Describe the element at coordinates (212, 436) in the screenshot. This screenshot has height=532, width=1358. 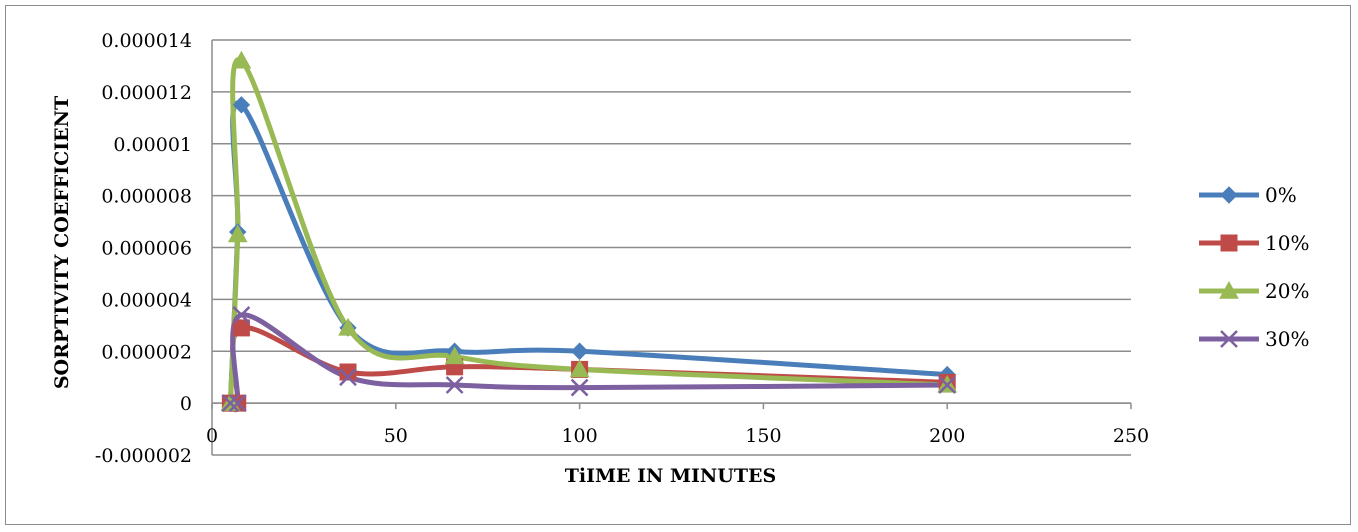
I see `x-tick-label: 0` at that location.